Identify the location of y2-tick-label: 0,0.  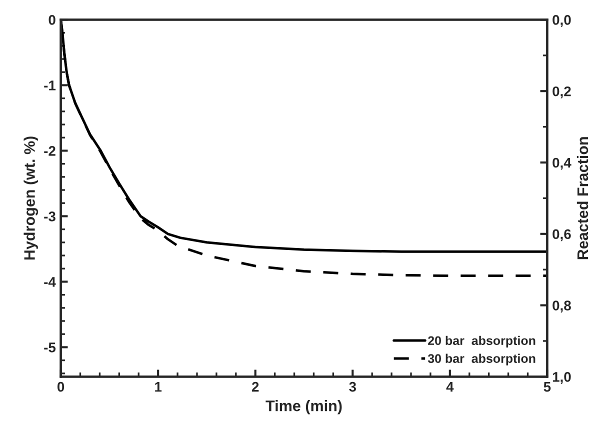
(561, 21).